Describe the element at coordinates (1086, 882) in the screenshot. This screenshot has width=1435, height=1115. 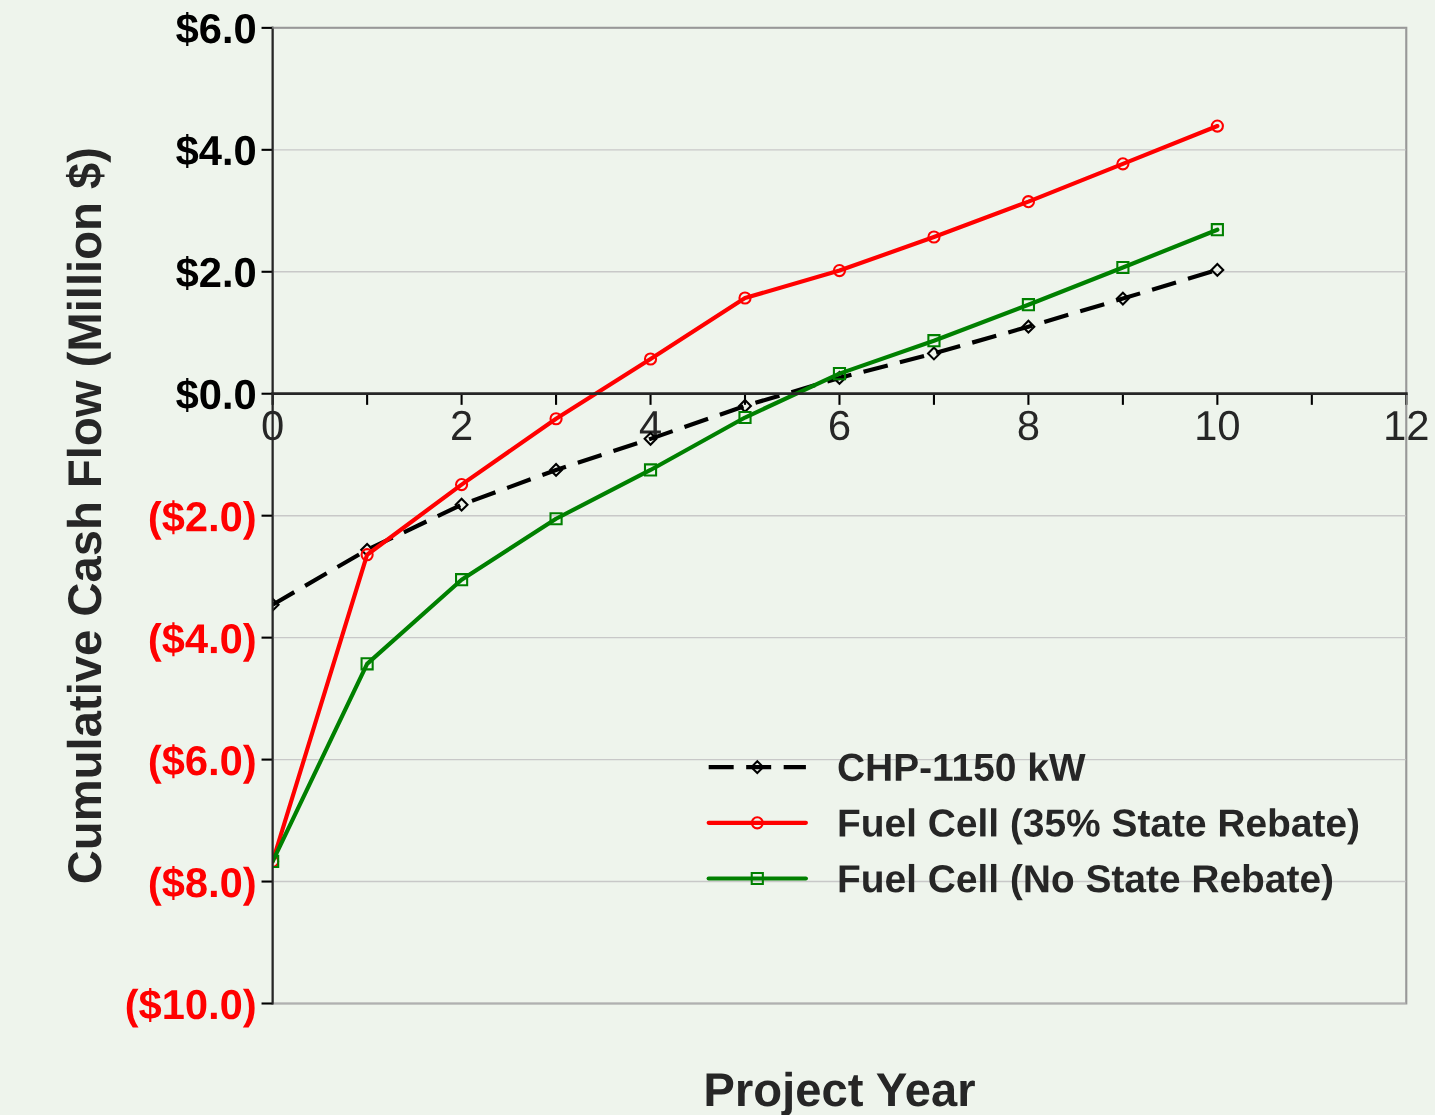
I see `legend-label: Fuel Cell (No State Rebate)` at that location.